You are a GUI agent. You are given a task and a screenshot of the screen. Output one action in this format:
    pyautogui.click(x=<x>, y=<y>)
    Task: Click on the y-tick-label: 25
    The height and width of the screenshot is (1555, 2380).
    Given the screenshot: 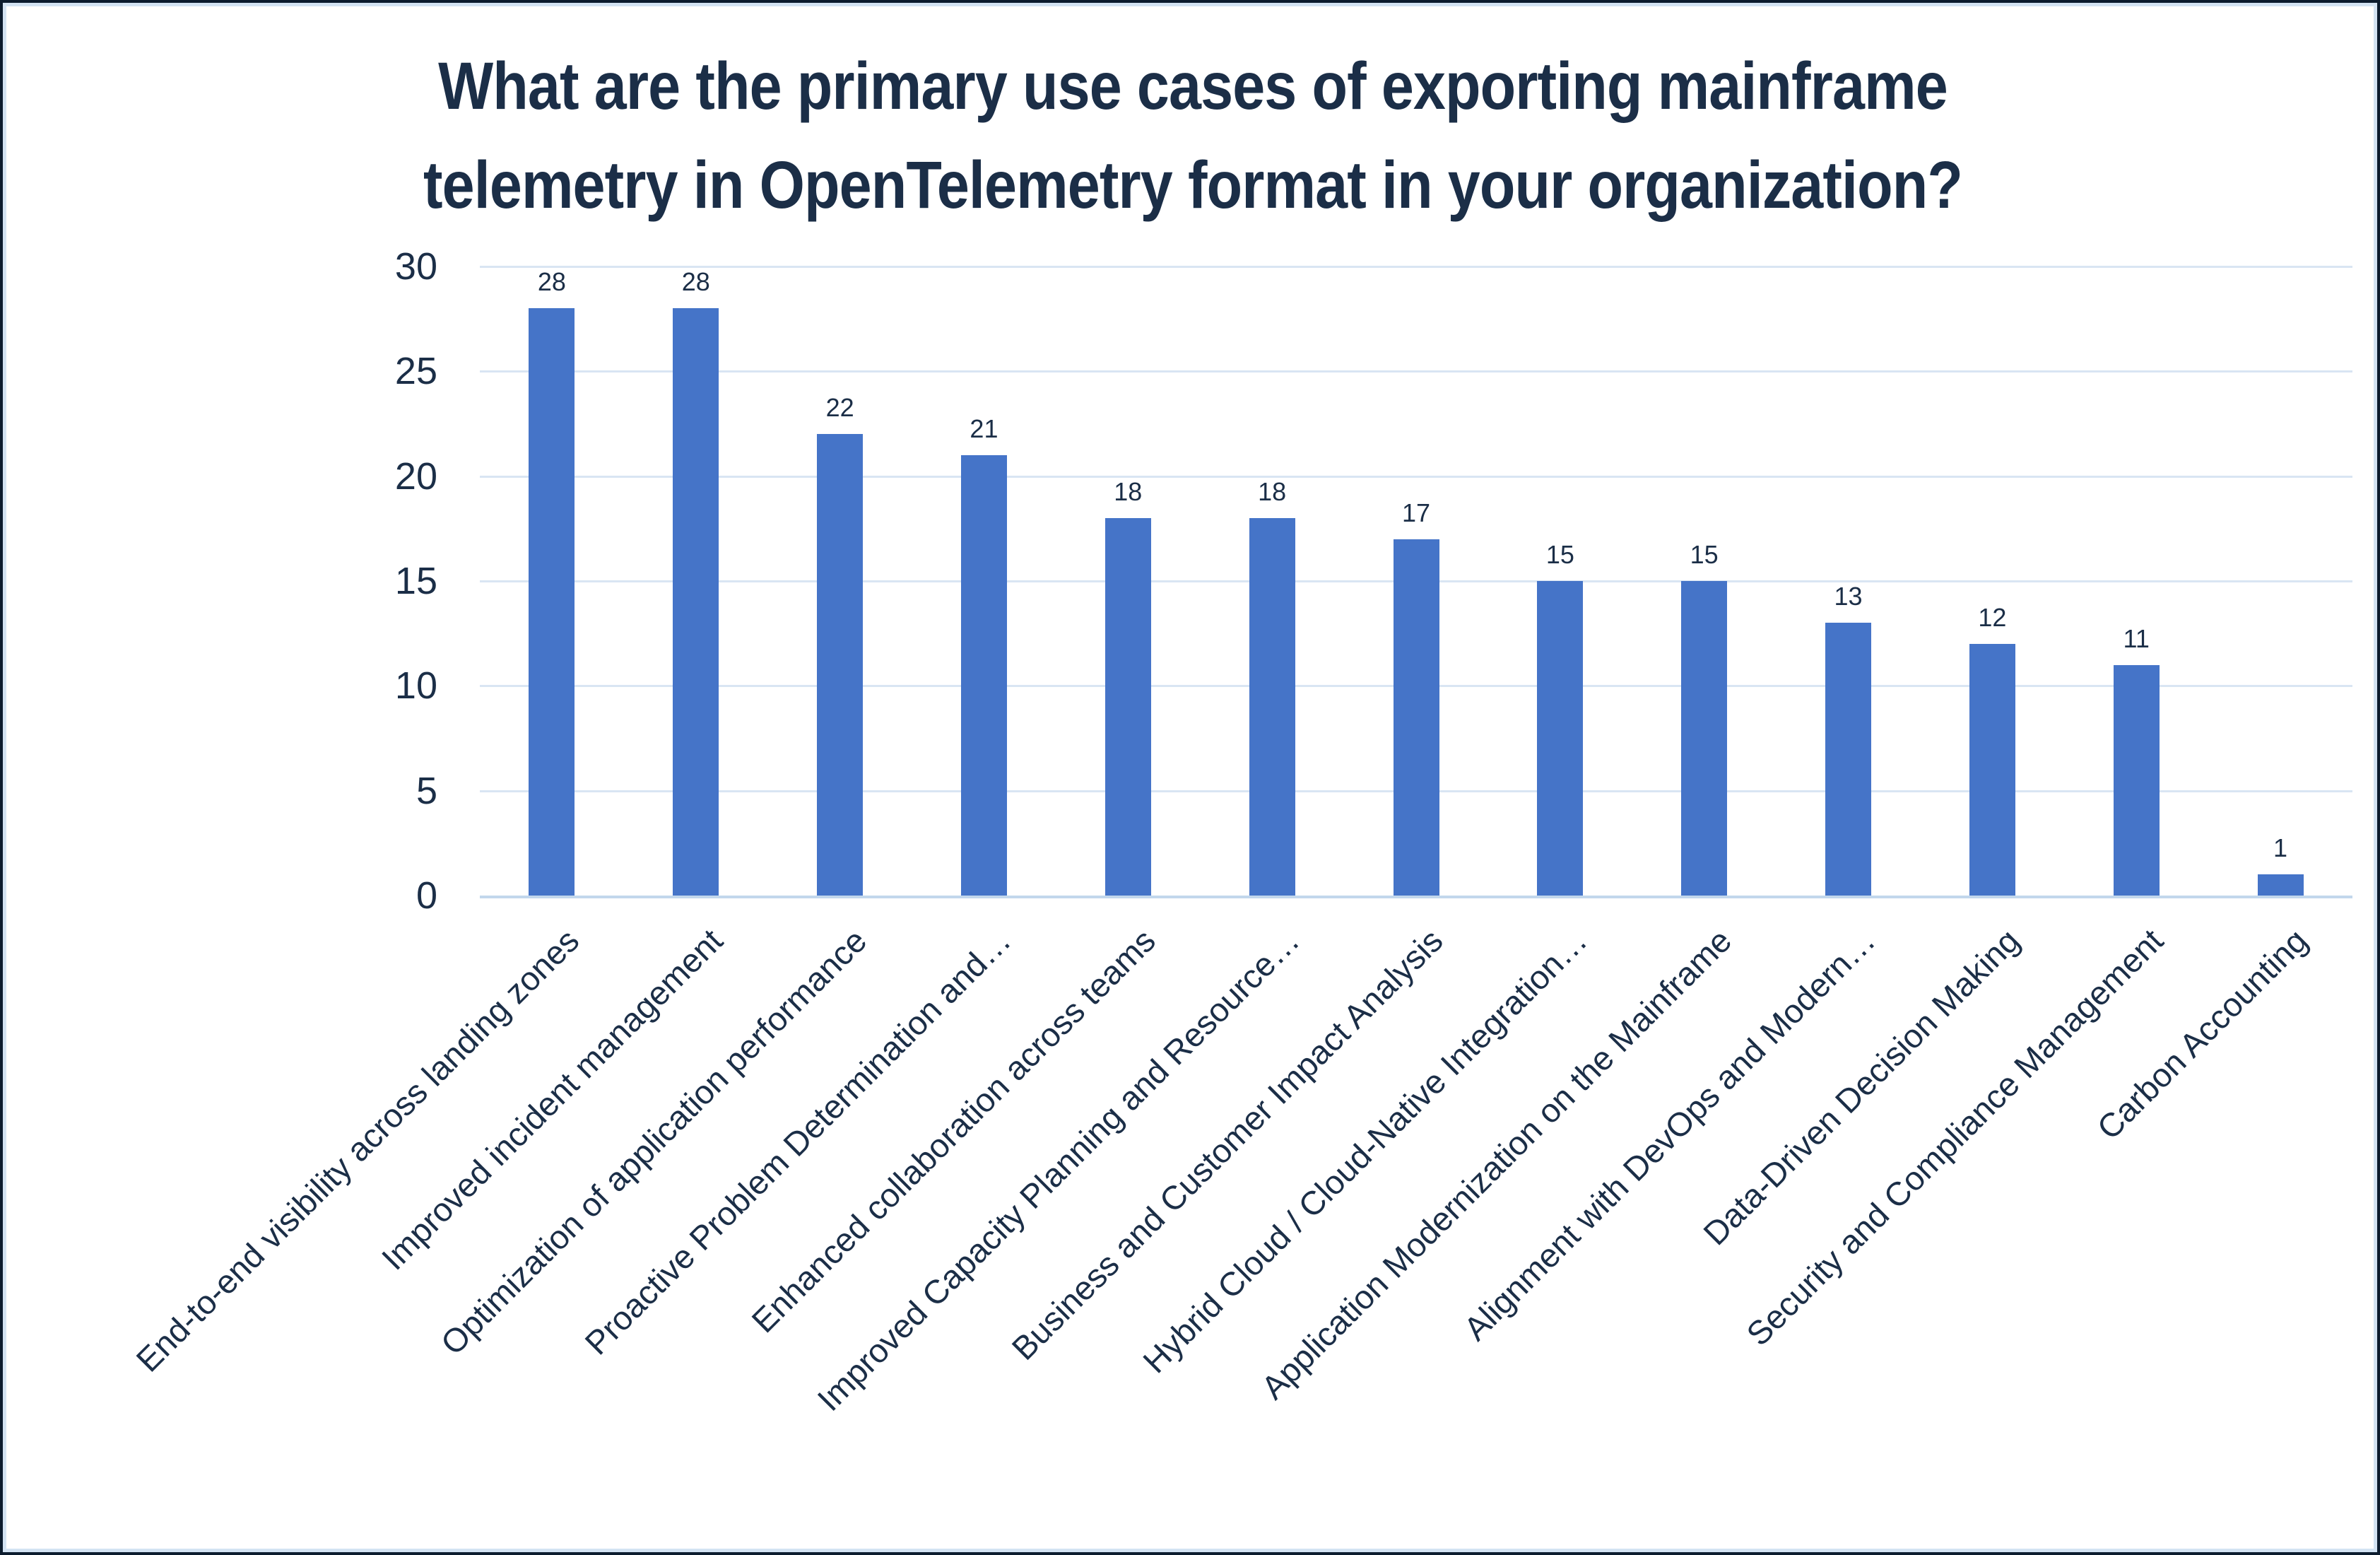 What is the action you would take?
    pyautogui.click(x=416, y=371)
    